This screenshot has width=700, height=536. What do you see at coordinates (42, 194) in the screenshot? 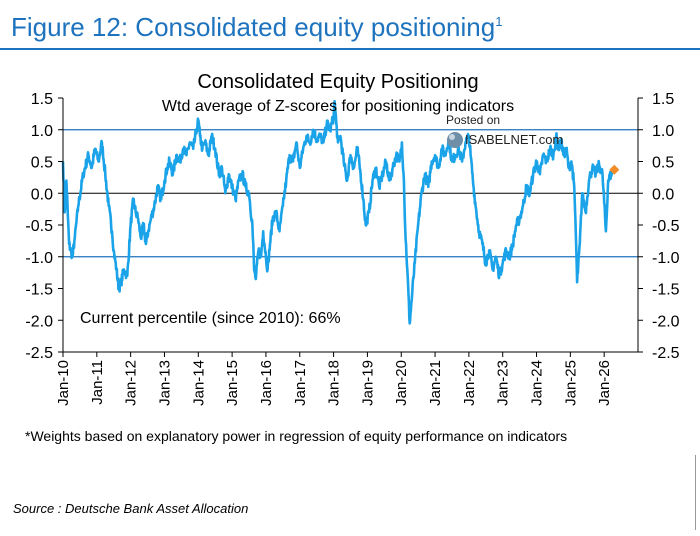
I see `y-tick-label-left: 0.0` at bounding box center [42, 194].